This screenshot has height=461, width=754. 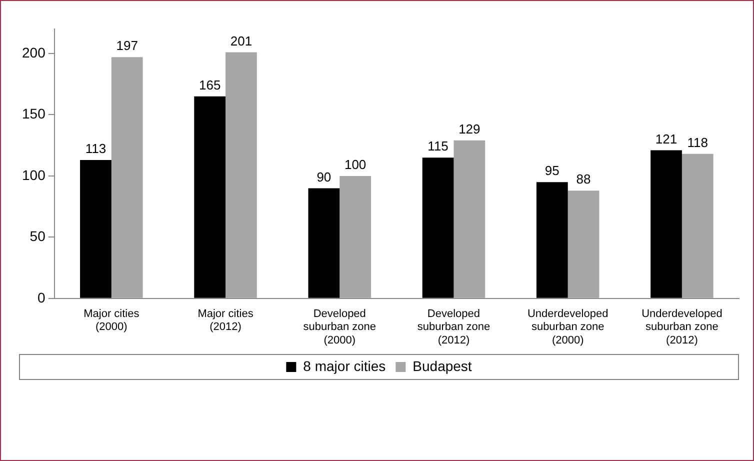 I want to click on data-label: 88, so click(x=583, y=179).